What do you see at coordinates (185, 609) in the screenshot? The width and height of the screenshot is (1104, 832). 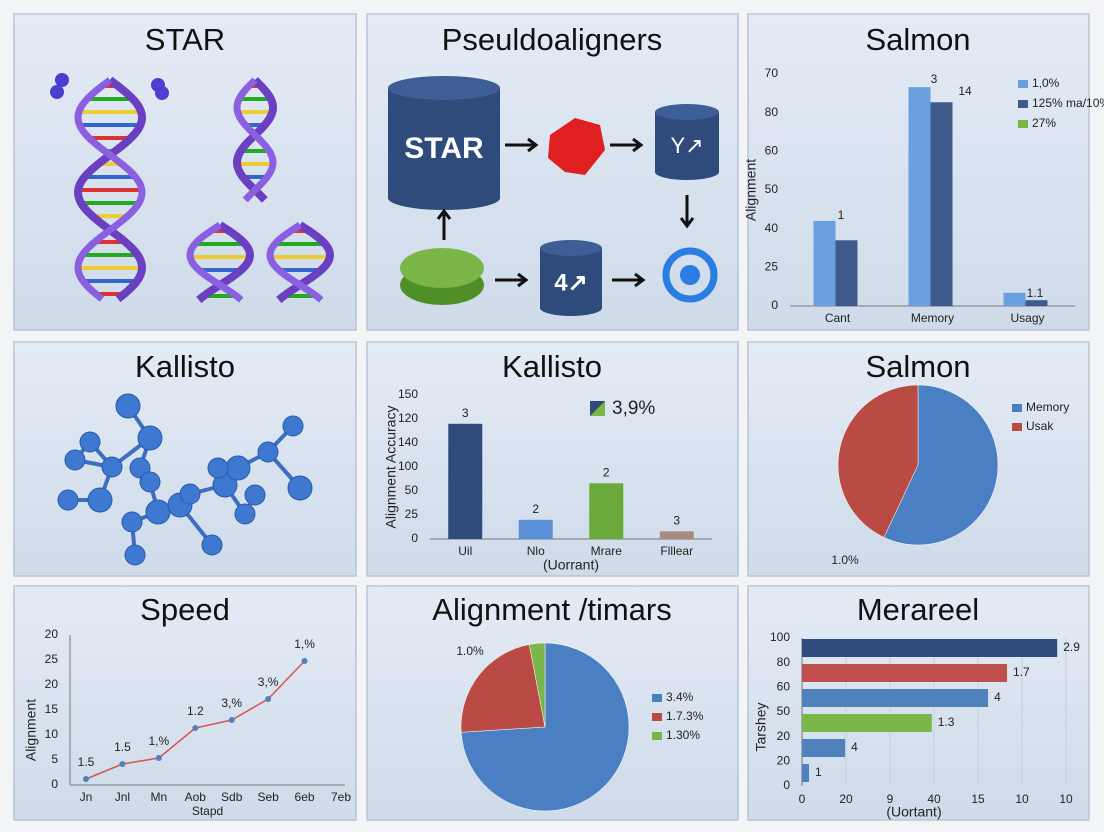 I see `chart-title: Speed` at bounding box center [185, 609].